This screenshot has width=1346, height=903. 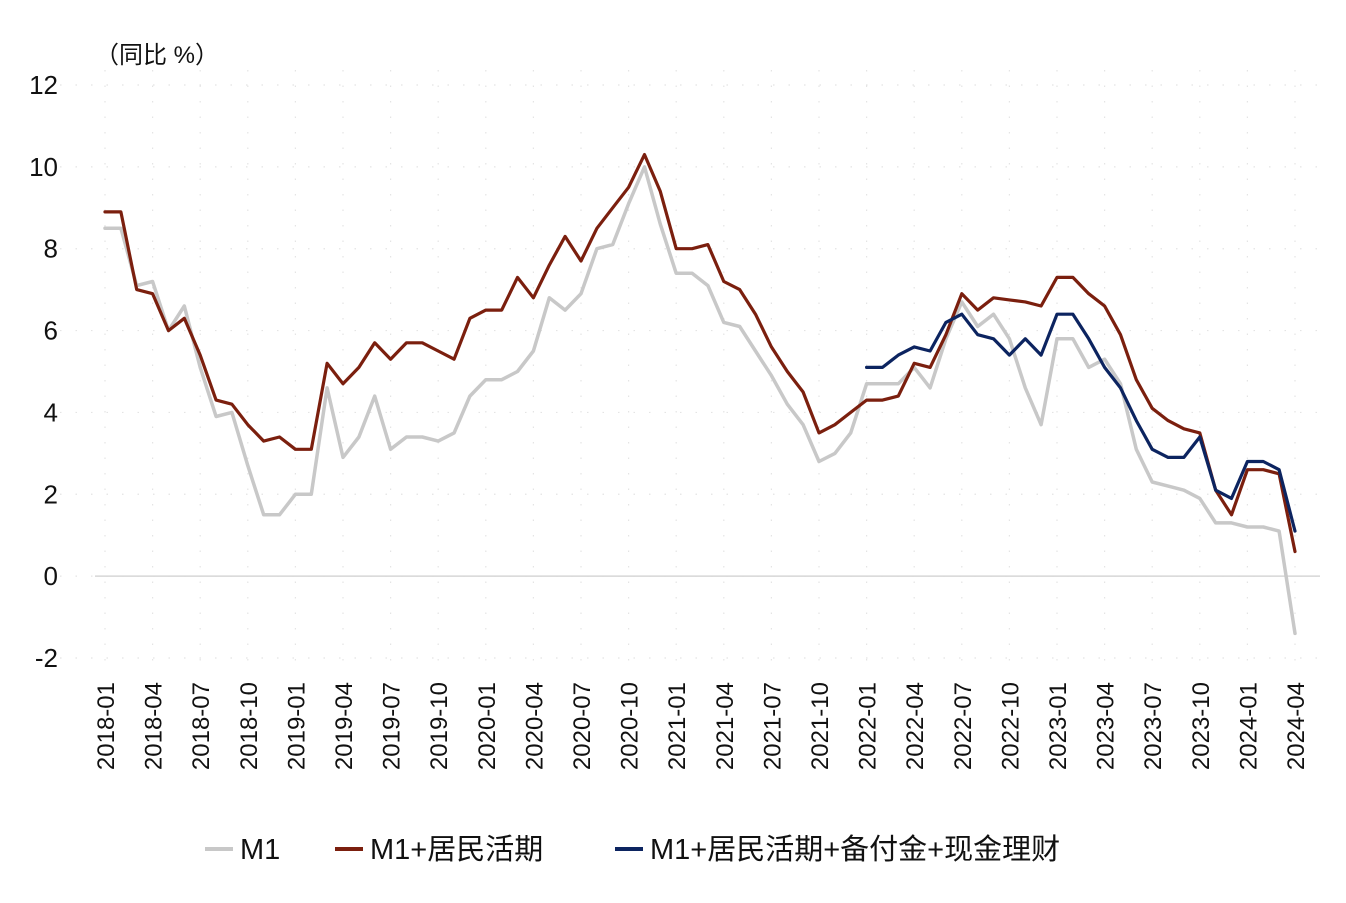 What do you see at coordinates (1058, 726) in the screenshot?
I see `x-tick-label: 2023-01` at bounding box center [1058, 726].